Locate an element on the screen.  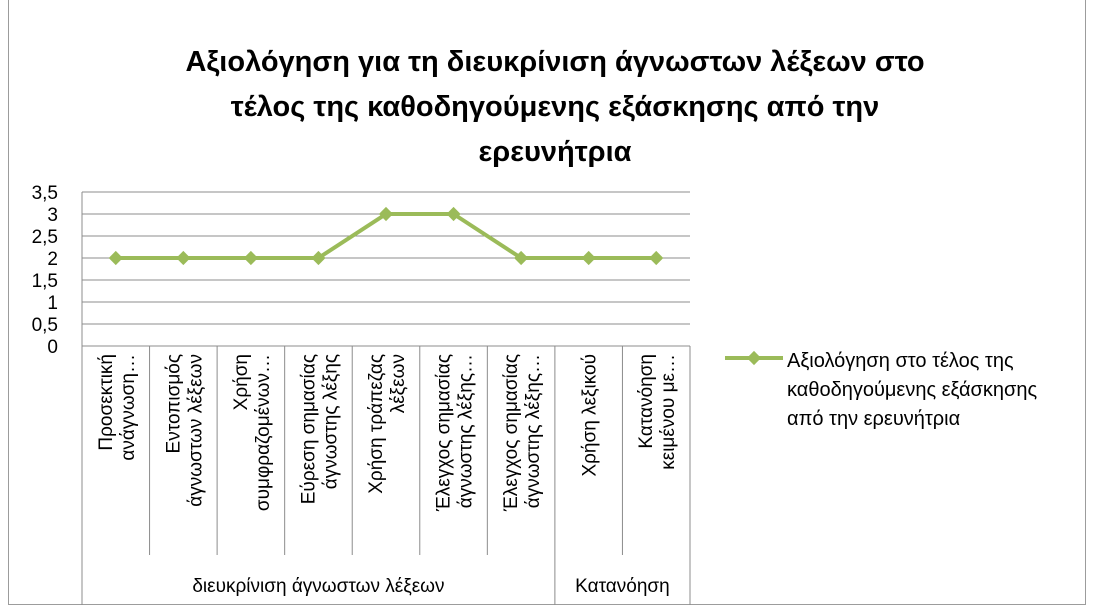
y-tick-label: 1,5 is located at coordinates (45, 281).